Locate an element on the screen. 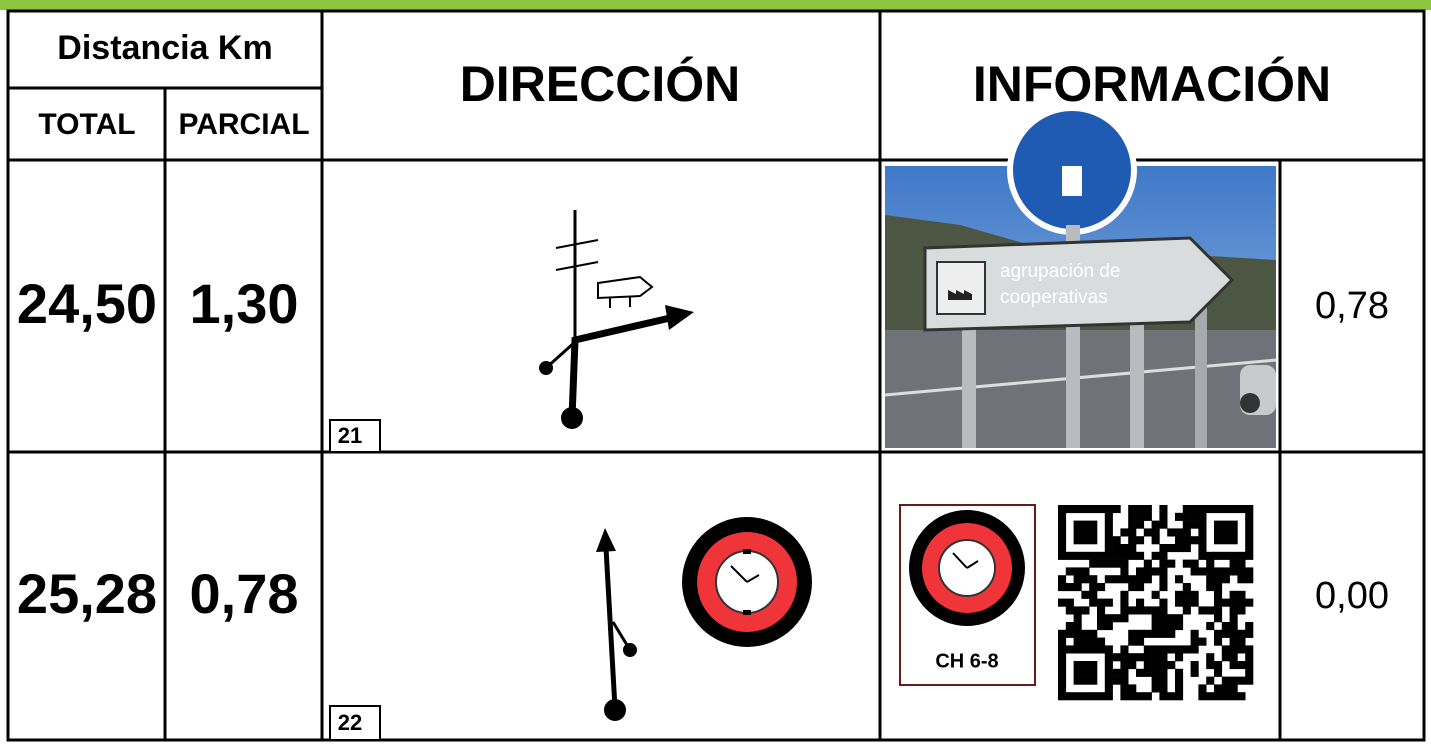 The image size is (1431, 747). note-box is located at coordinates (355, 723).